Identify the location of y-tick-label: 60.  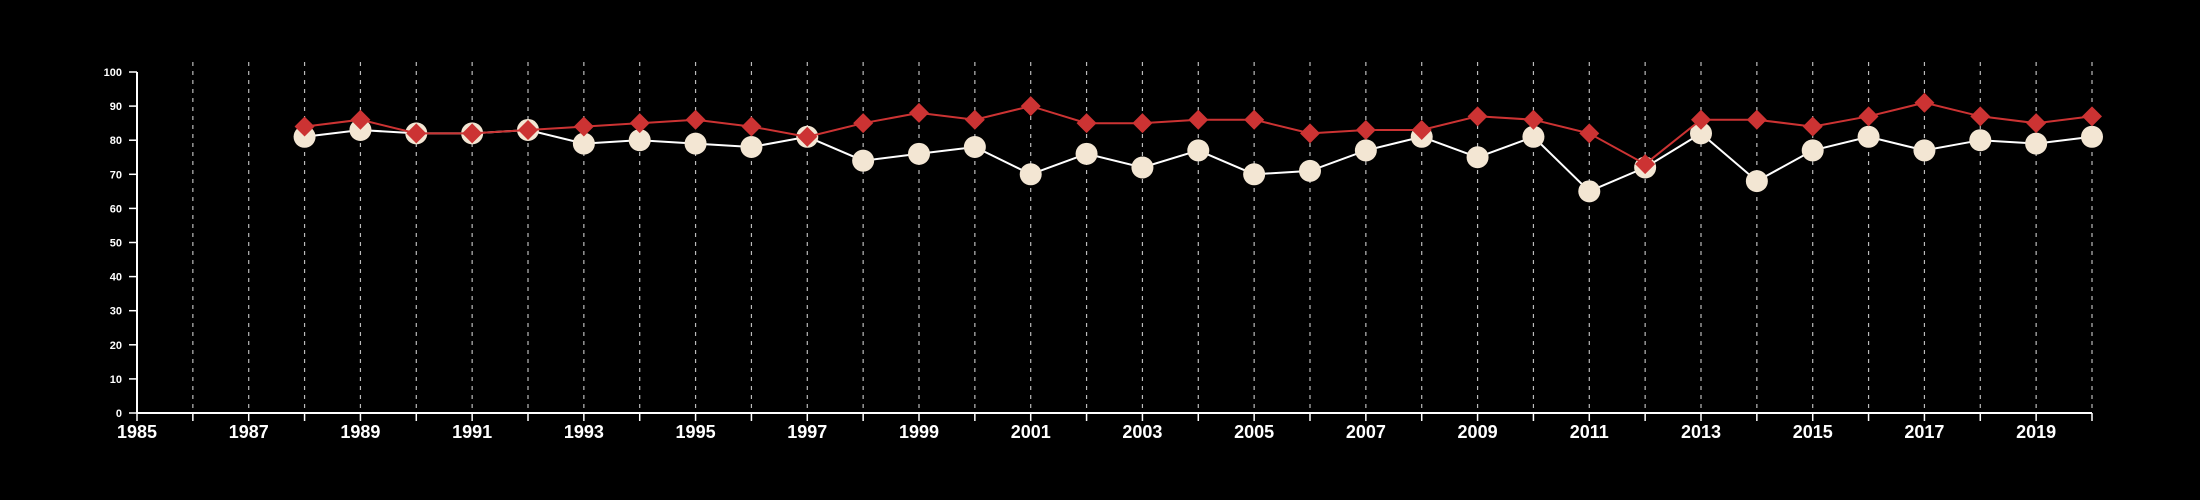
(116, 209).